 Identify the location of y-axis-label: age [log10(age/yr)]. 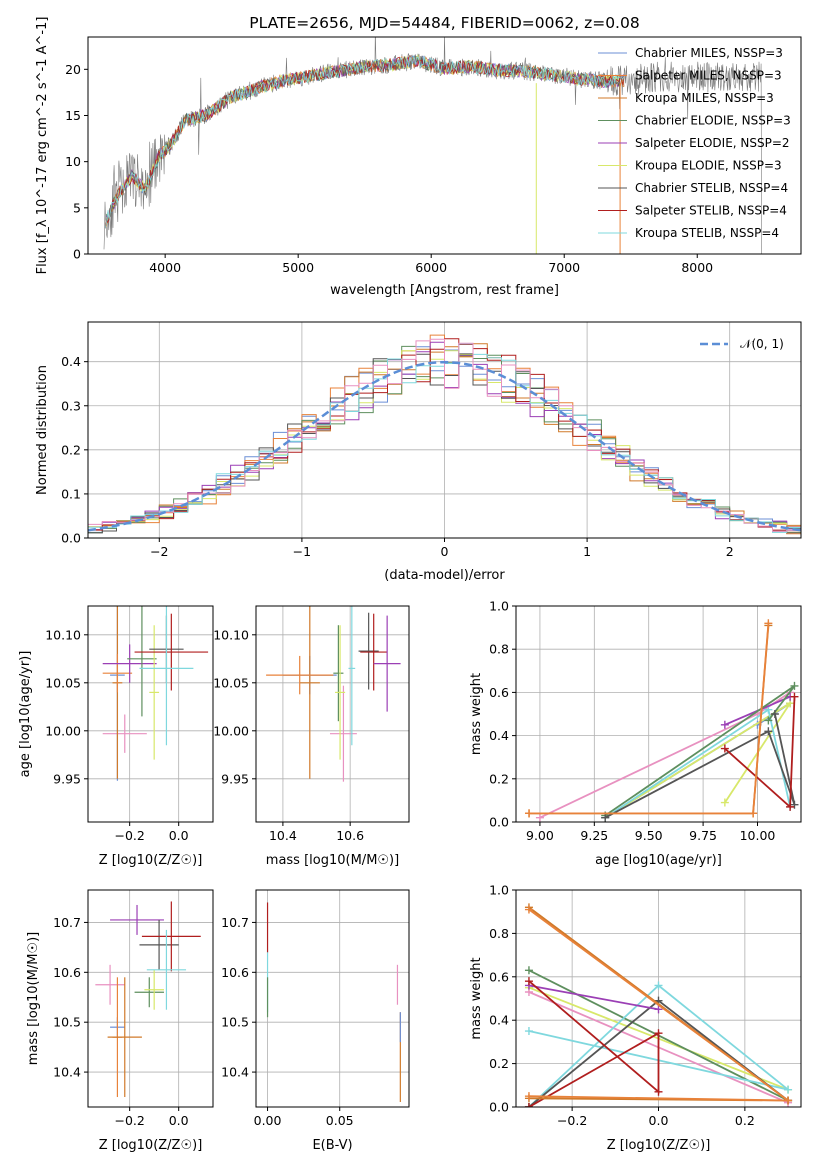
(25, 714).